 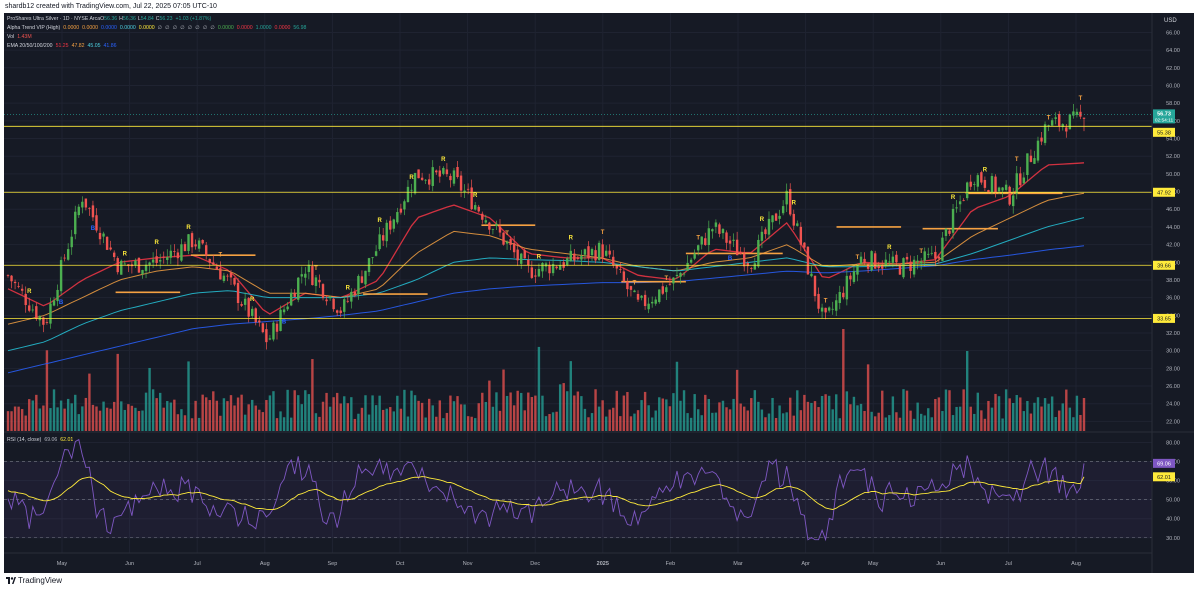 I want to click on price-scale, so click(x=1173, y=293).